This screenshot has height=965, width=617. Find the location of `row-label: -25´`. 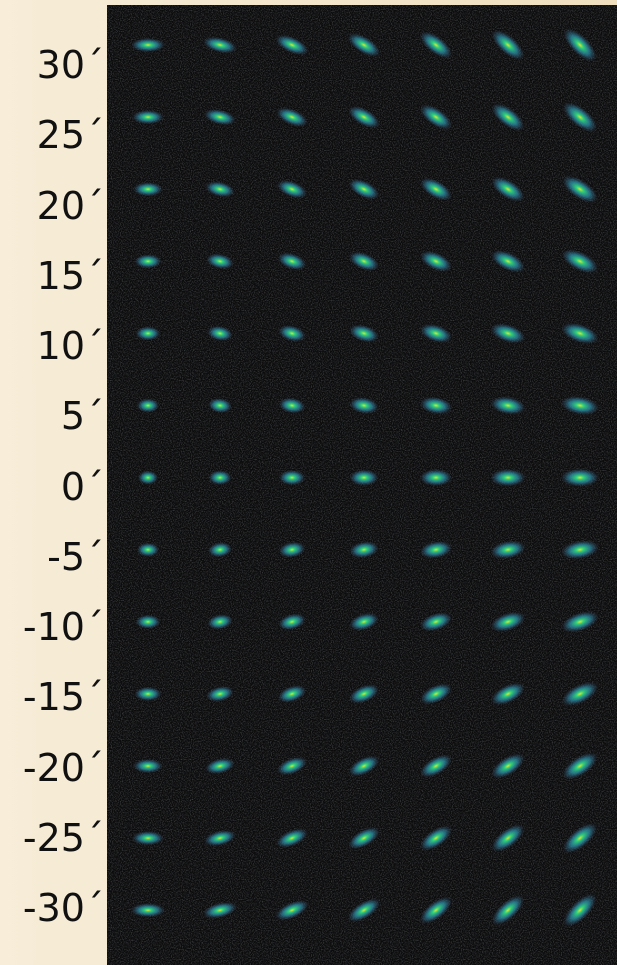

row-label: -25´ is located at coordinates (63, 837).